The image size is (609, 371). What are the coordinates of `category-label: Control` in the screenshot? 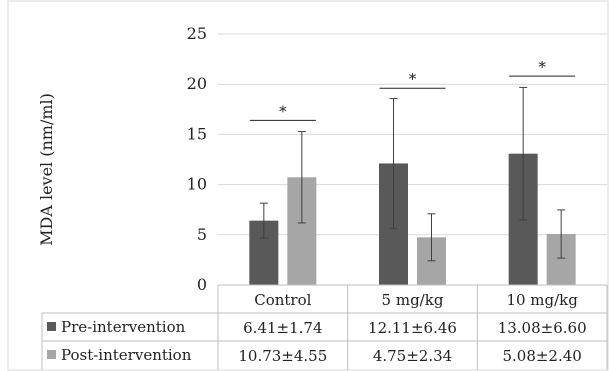 It's located at (282, 300).